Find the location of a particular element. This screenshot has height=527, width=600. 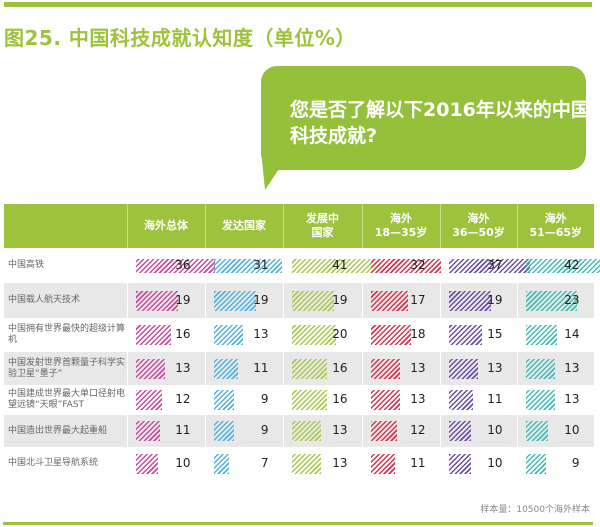

value-label: 7 is located at coordinates (264, 462).